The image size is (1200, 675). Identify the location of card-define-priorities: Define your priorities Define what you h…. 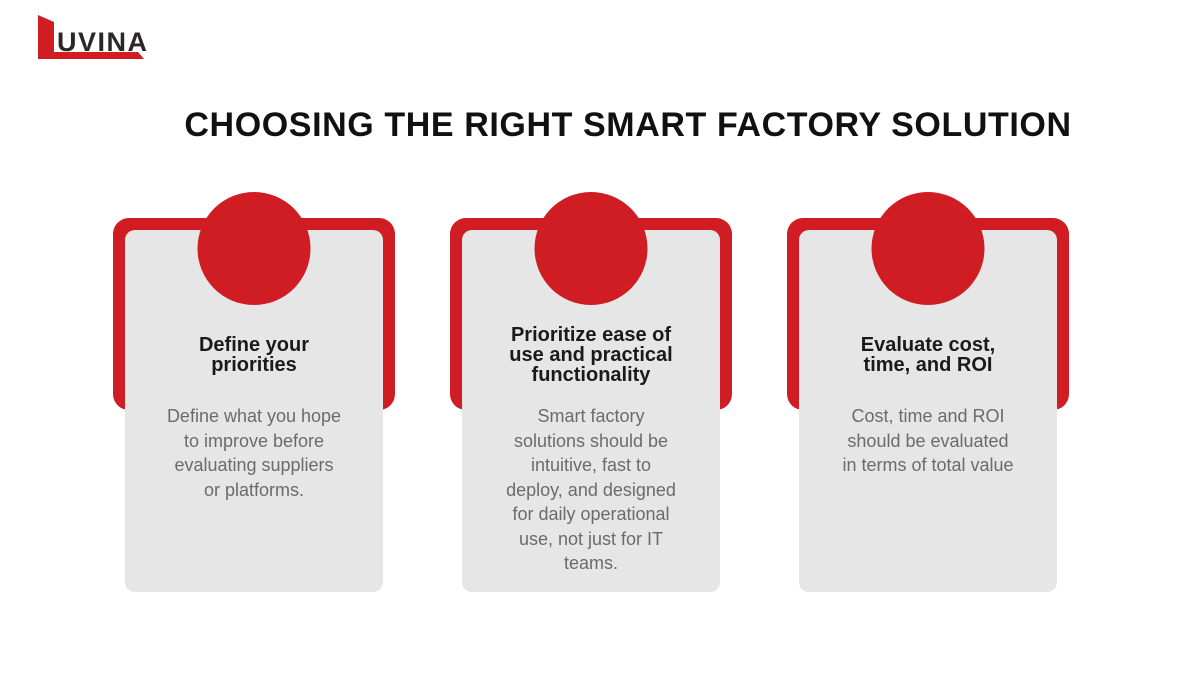
(254, 392).